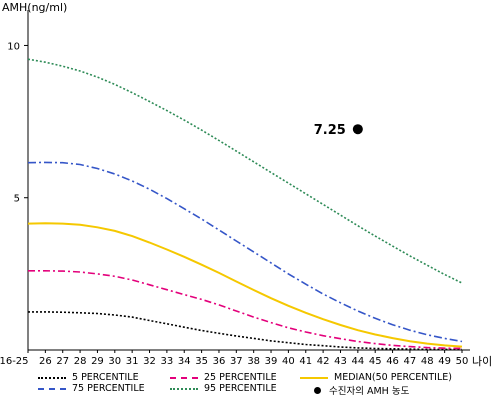 The image size is (500, 400). I want to click on x-tick-label: 40, so click(288, 361).